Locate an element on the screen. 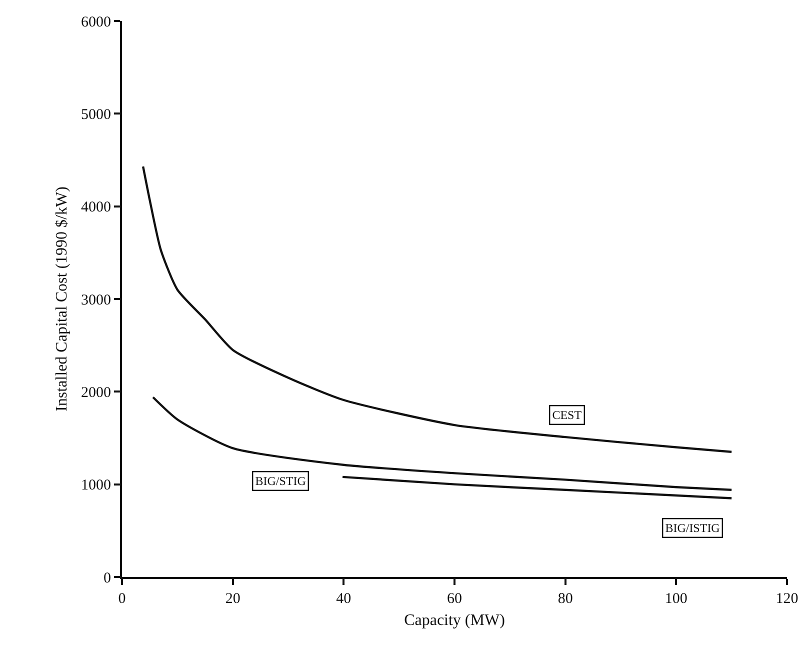  y-tick-label: 6000 is located at coordinates (96, 22).